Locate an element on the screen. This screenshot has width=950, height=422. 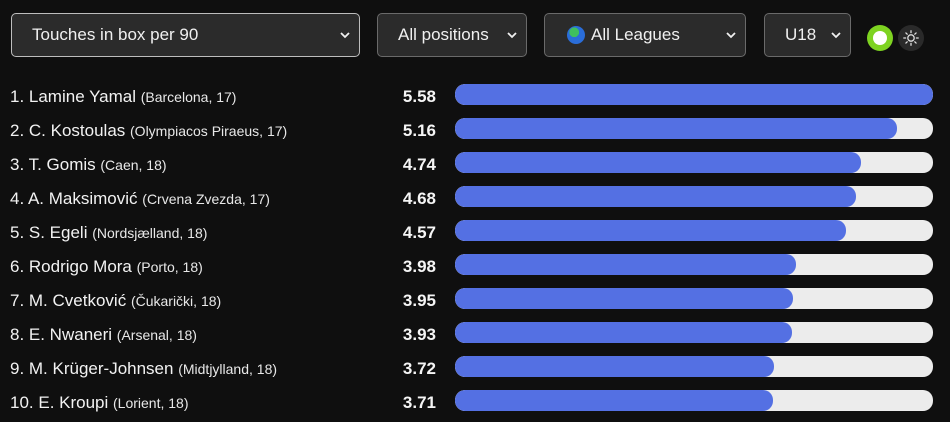
age-select-label: U18 is located at coordinates (801, 34).